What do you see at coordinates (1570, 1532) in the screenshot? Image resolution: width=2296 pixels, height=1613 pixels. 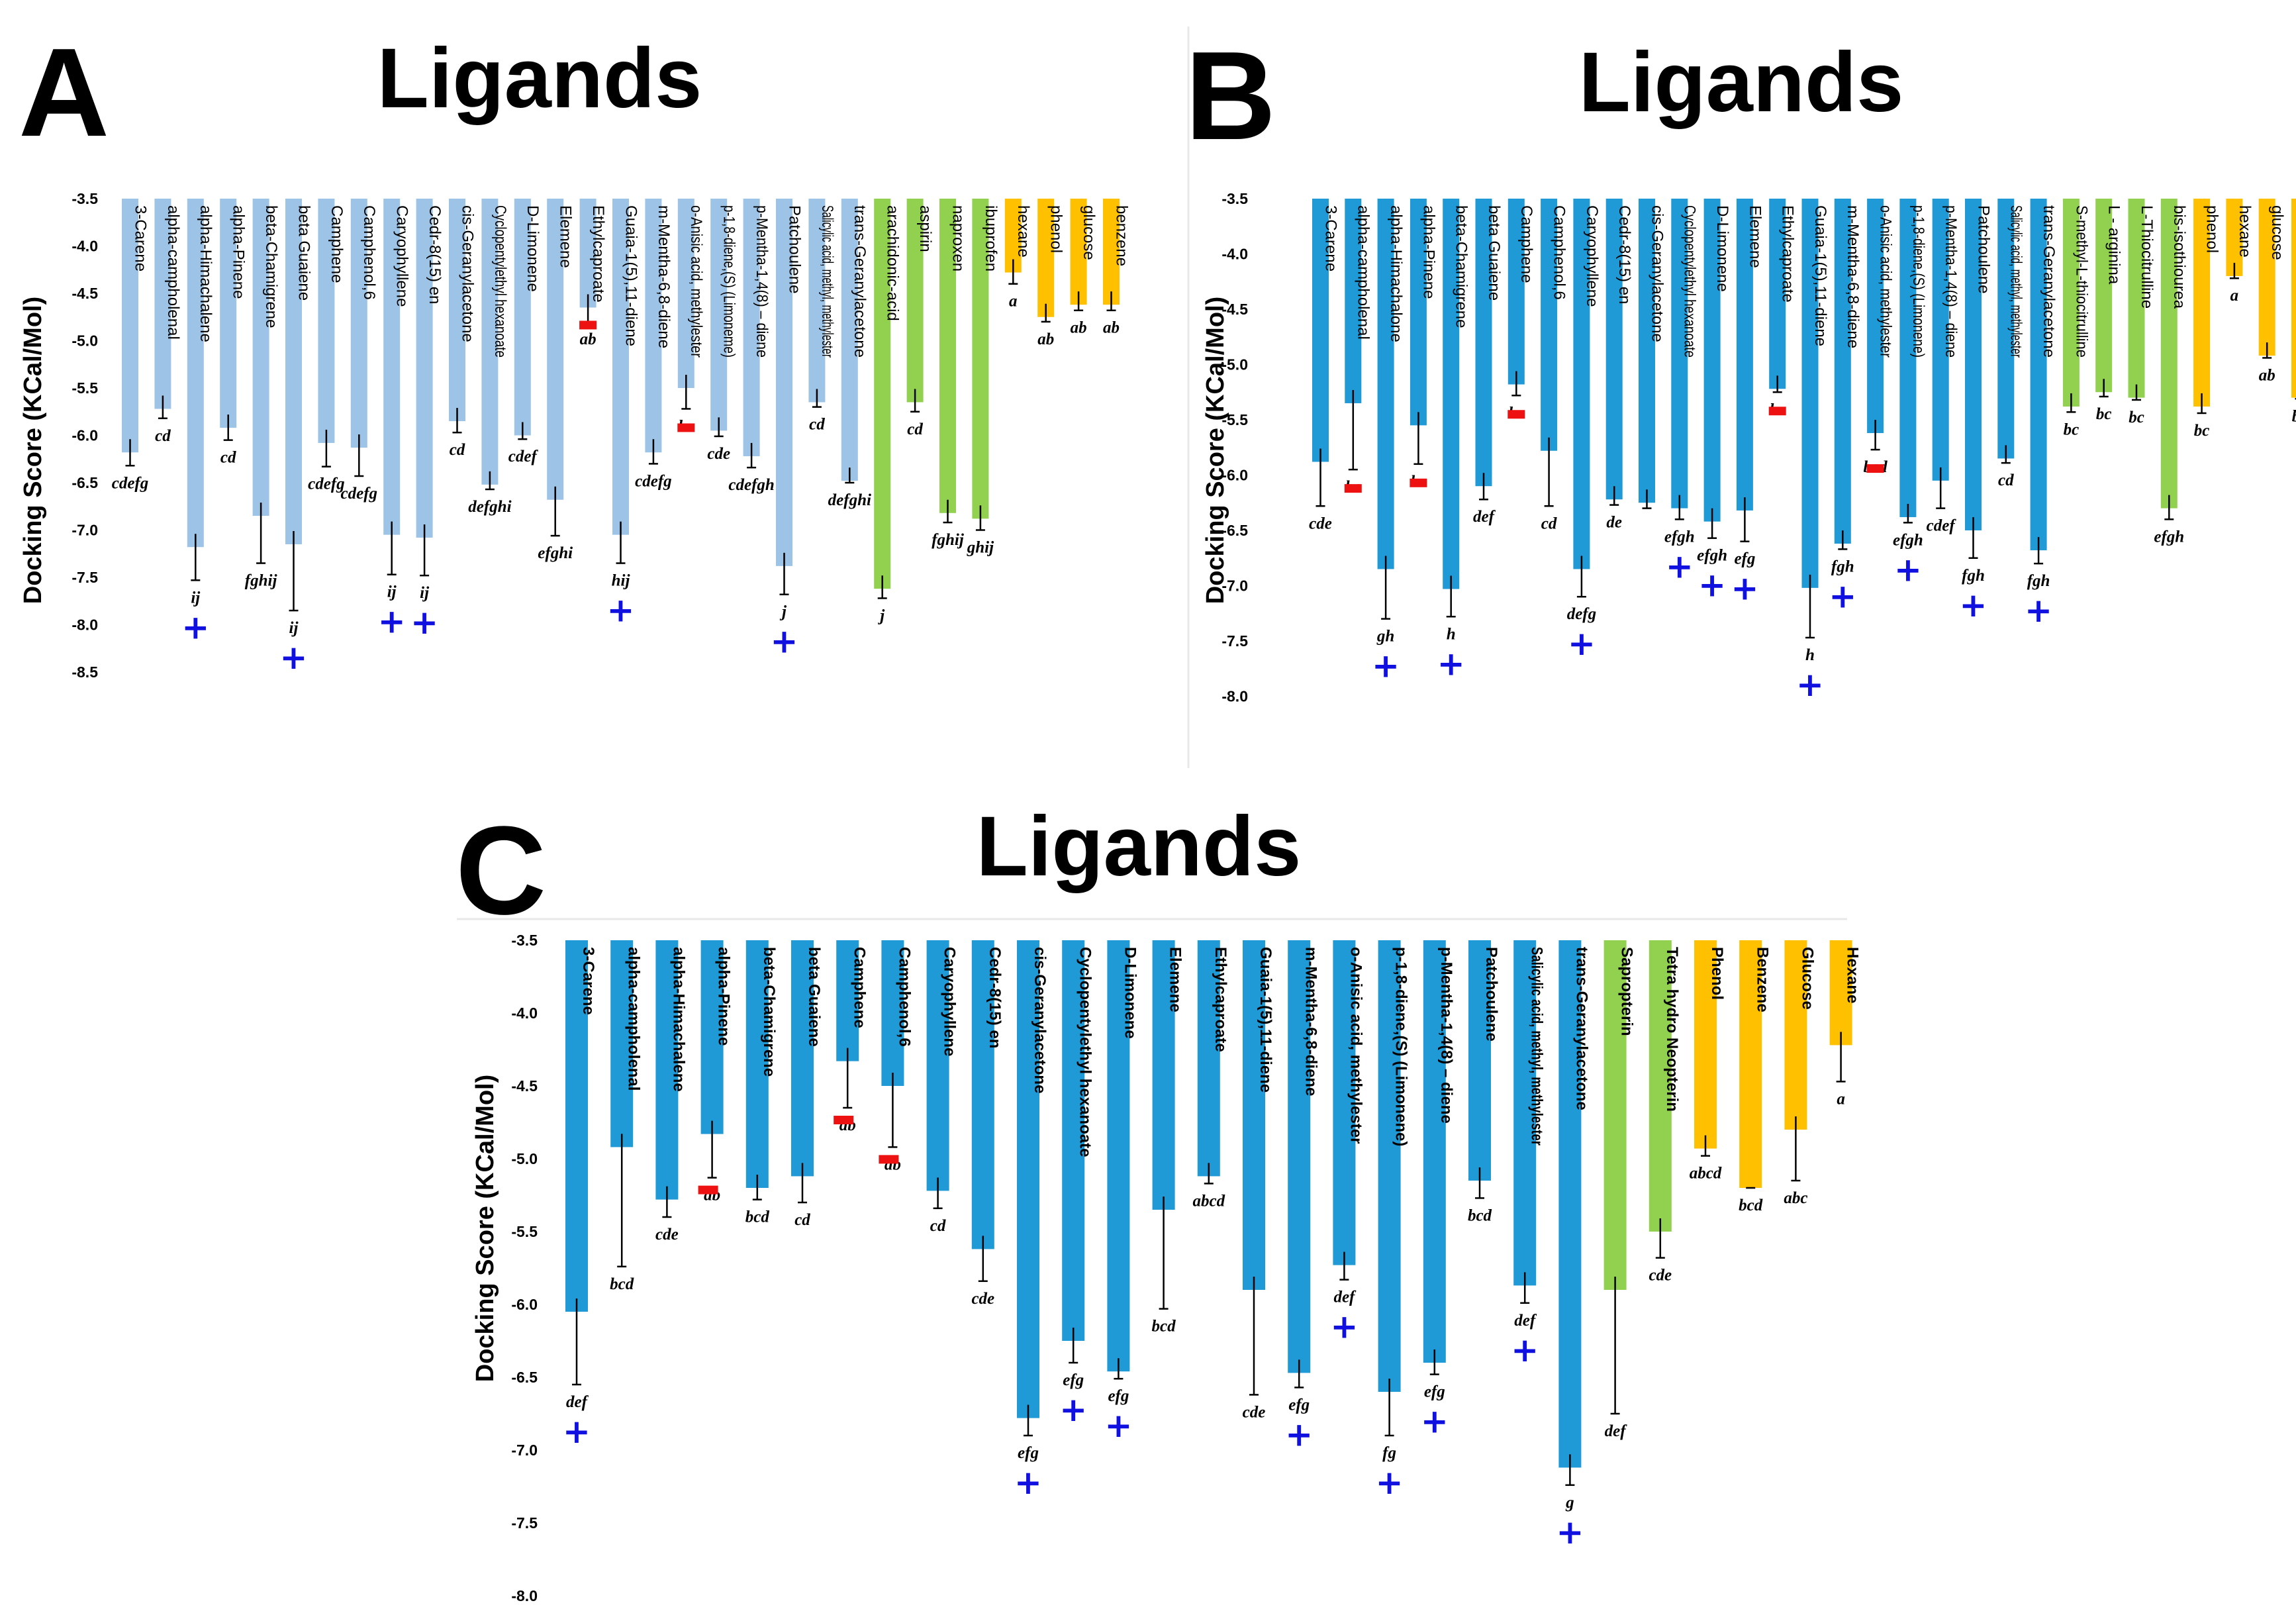 I see `panel-c-bar-trans-geranylacetone-increase-marker: +` at bounding box center [1570, 1532].